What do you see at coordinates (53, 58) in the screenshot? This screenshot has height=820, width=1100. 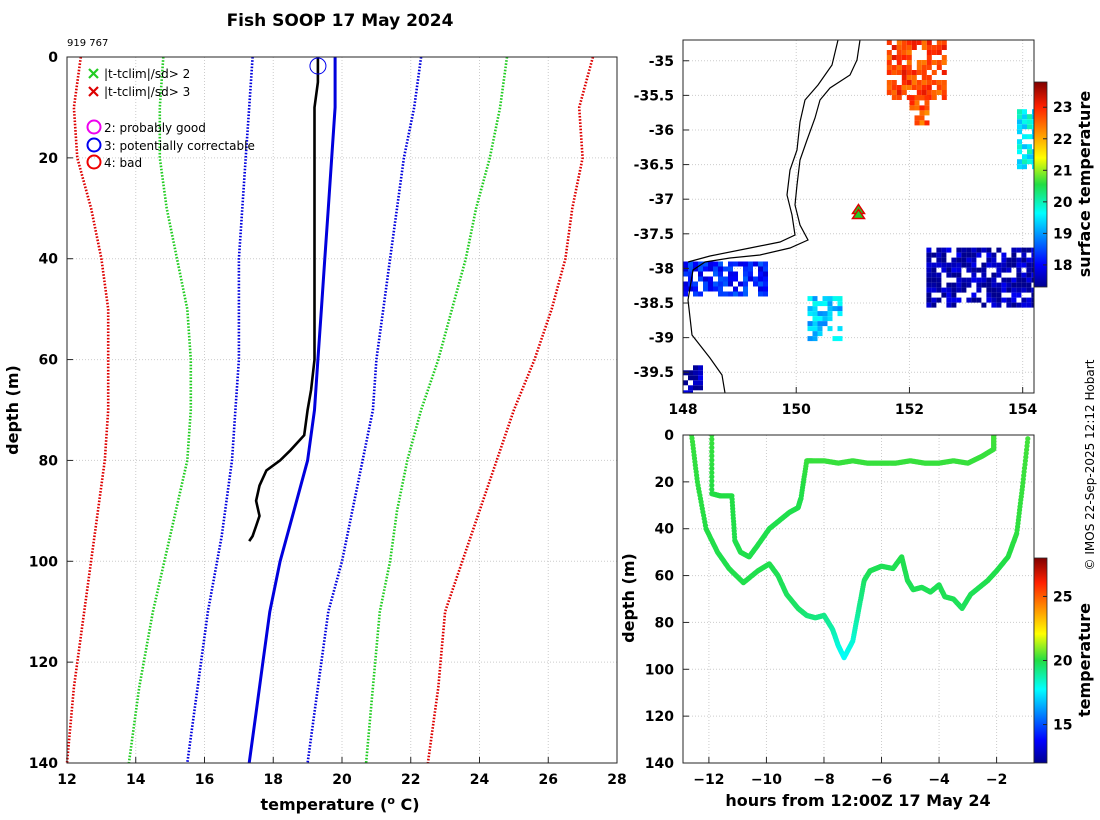 I see `profile-ytick-label: 0` at bounding box center [53, 58].